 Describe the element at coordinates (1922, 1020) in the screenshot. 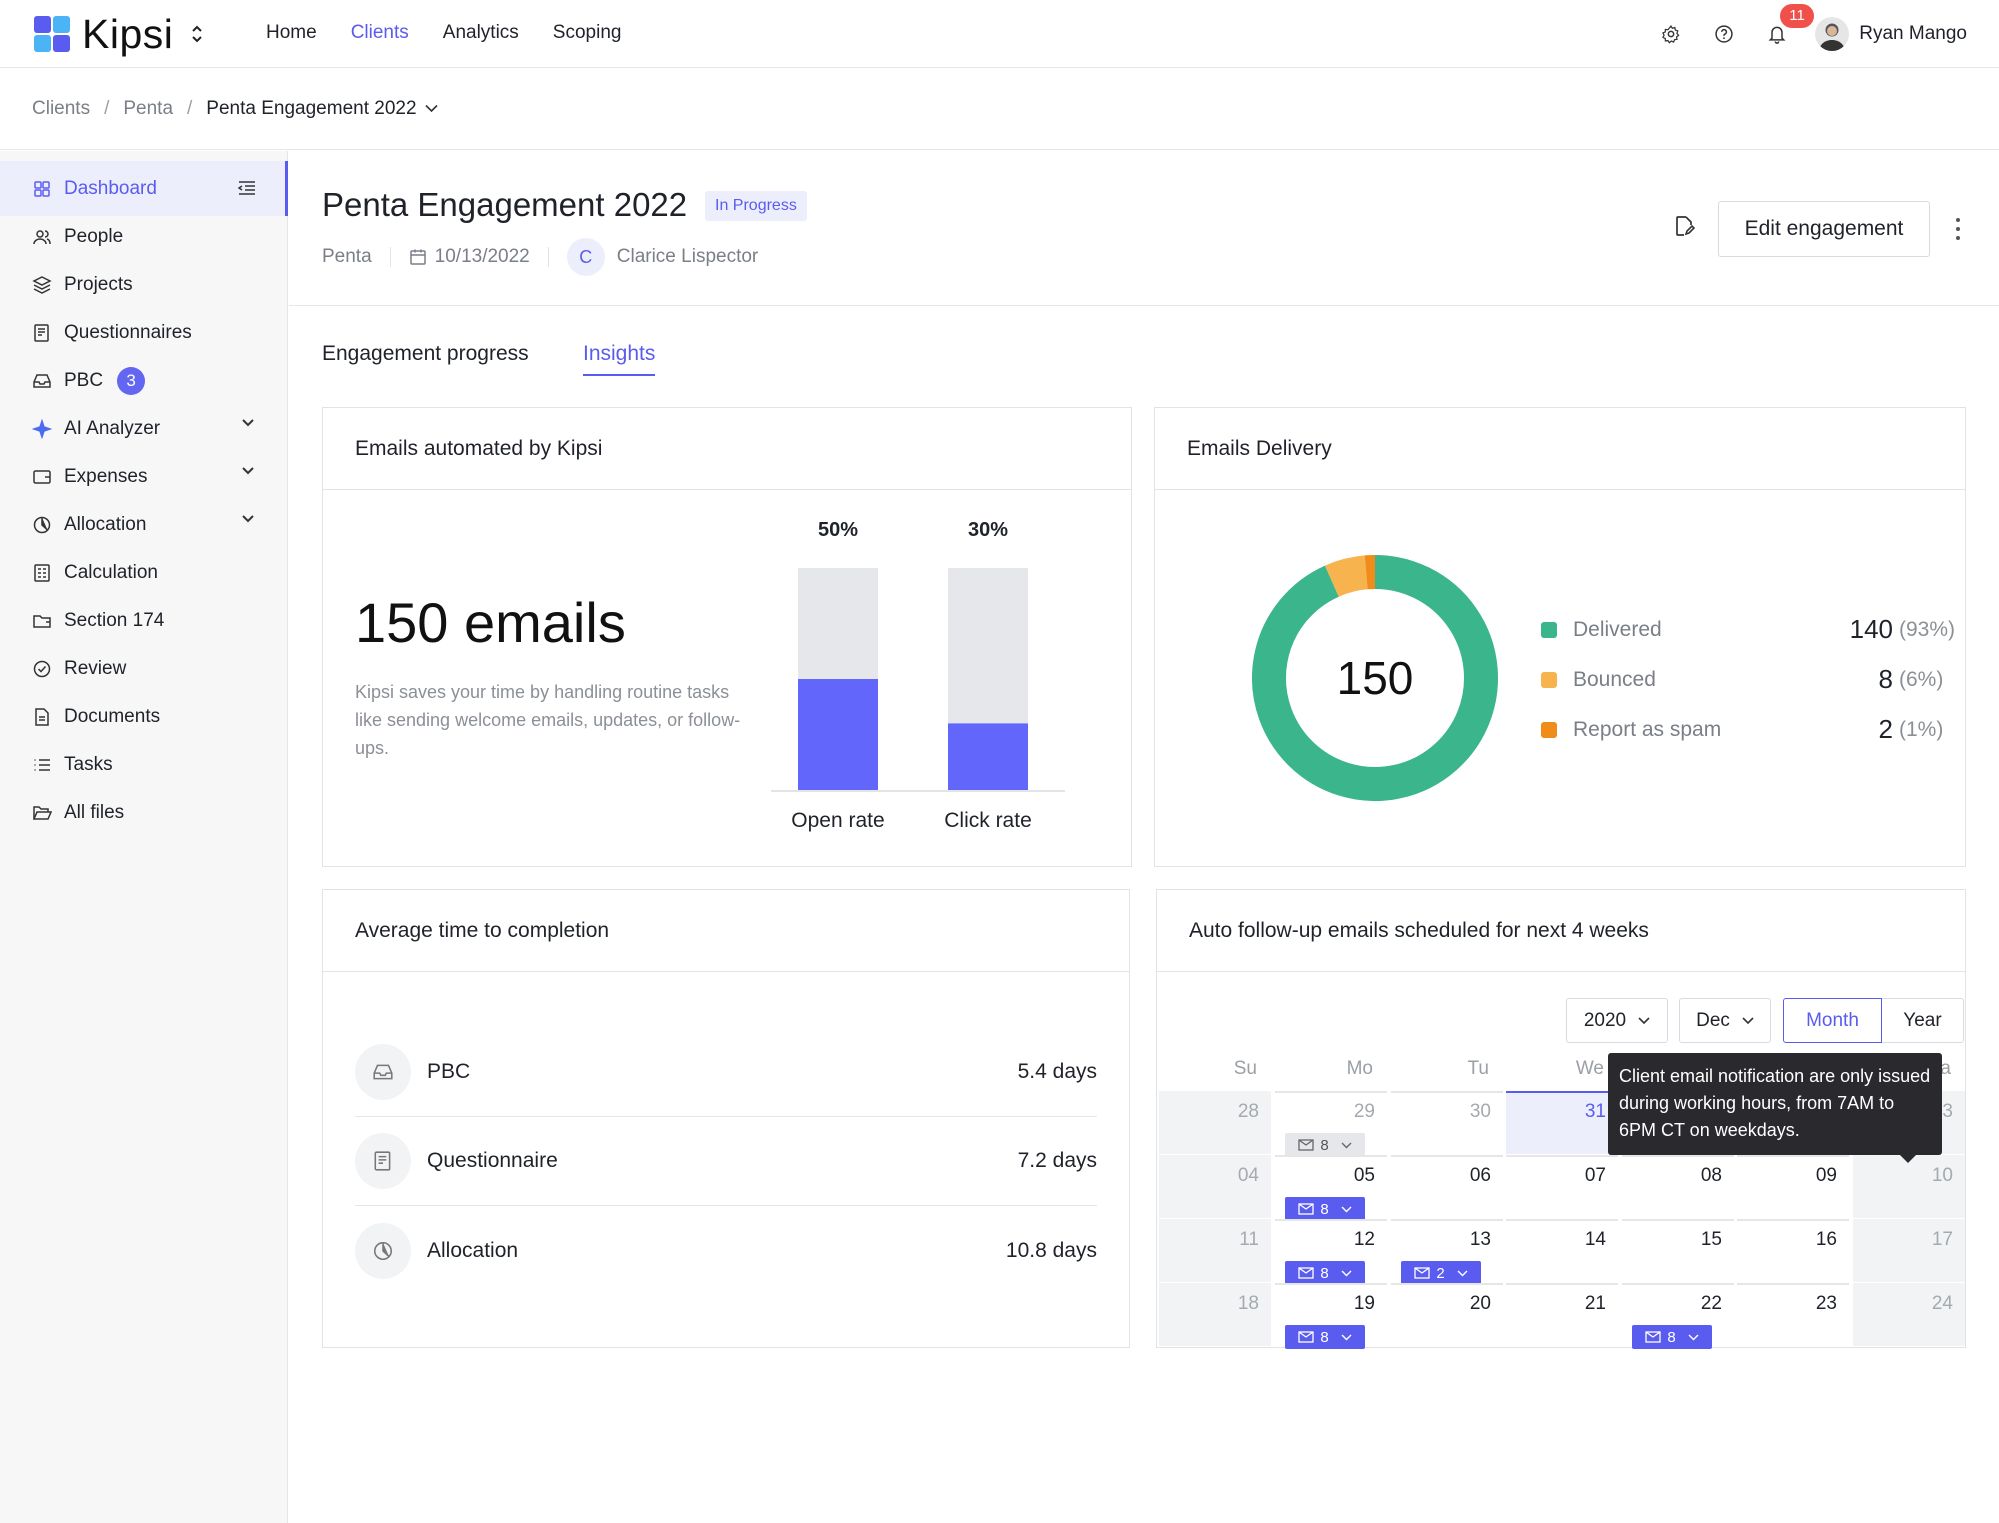

I see `year-view-button: Year` at that location.